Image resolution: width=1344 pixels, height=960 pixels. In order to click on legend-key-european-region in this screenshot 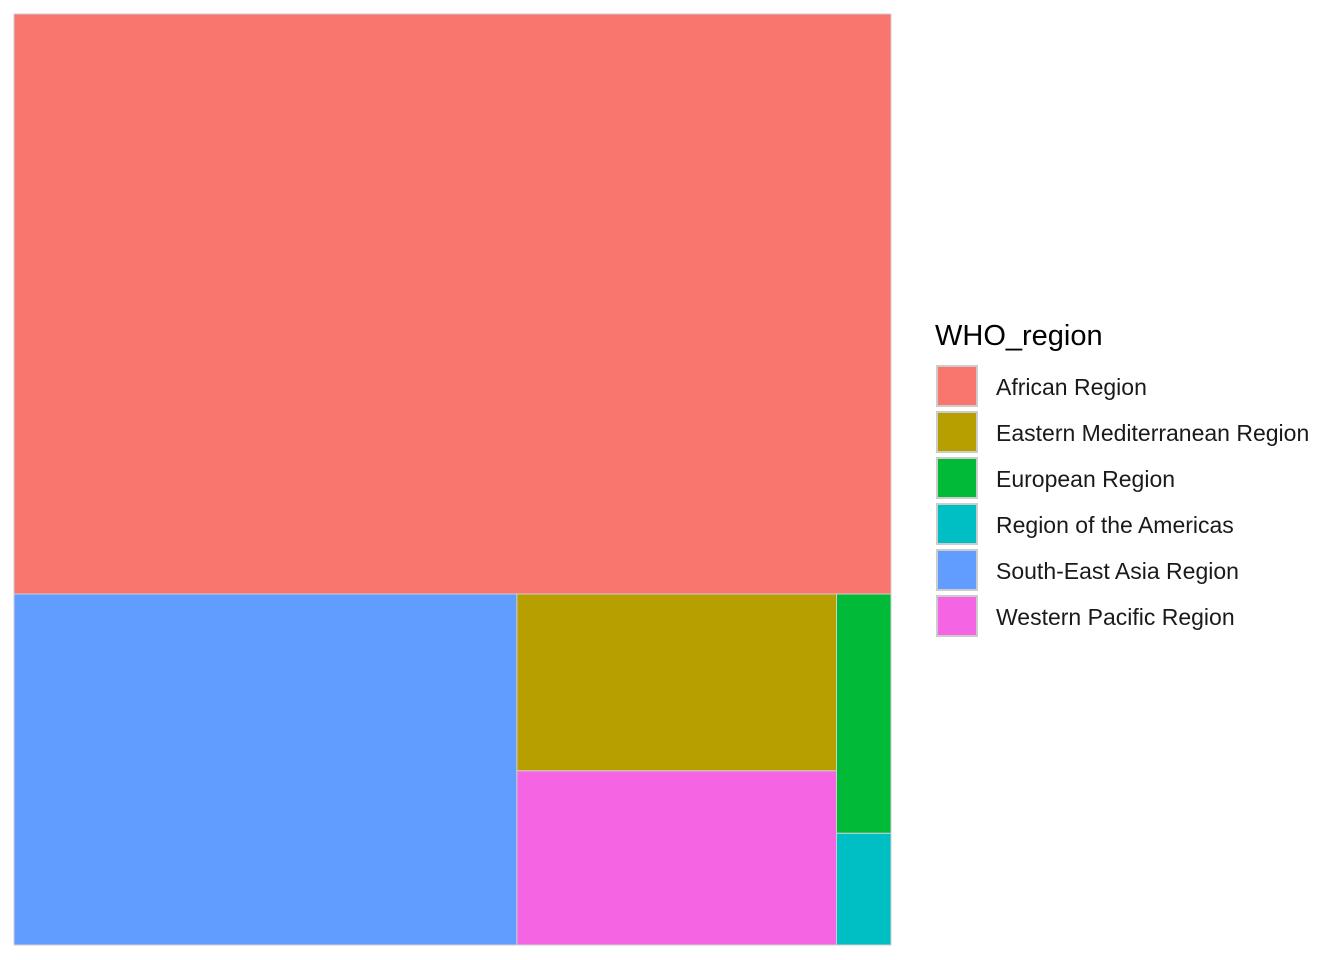, I will do `click(957, 478)`.